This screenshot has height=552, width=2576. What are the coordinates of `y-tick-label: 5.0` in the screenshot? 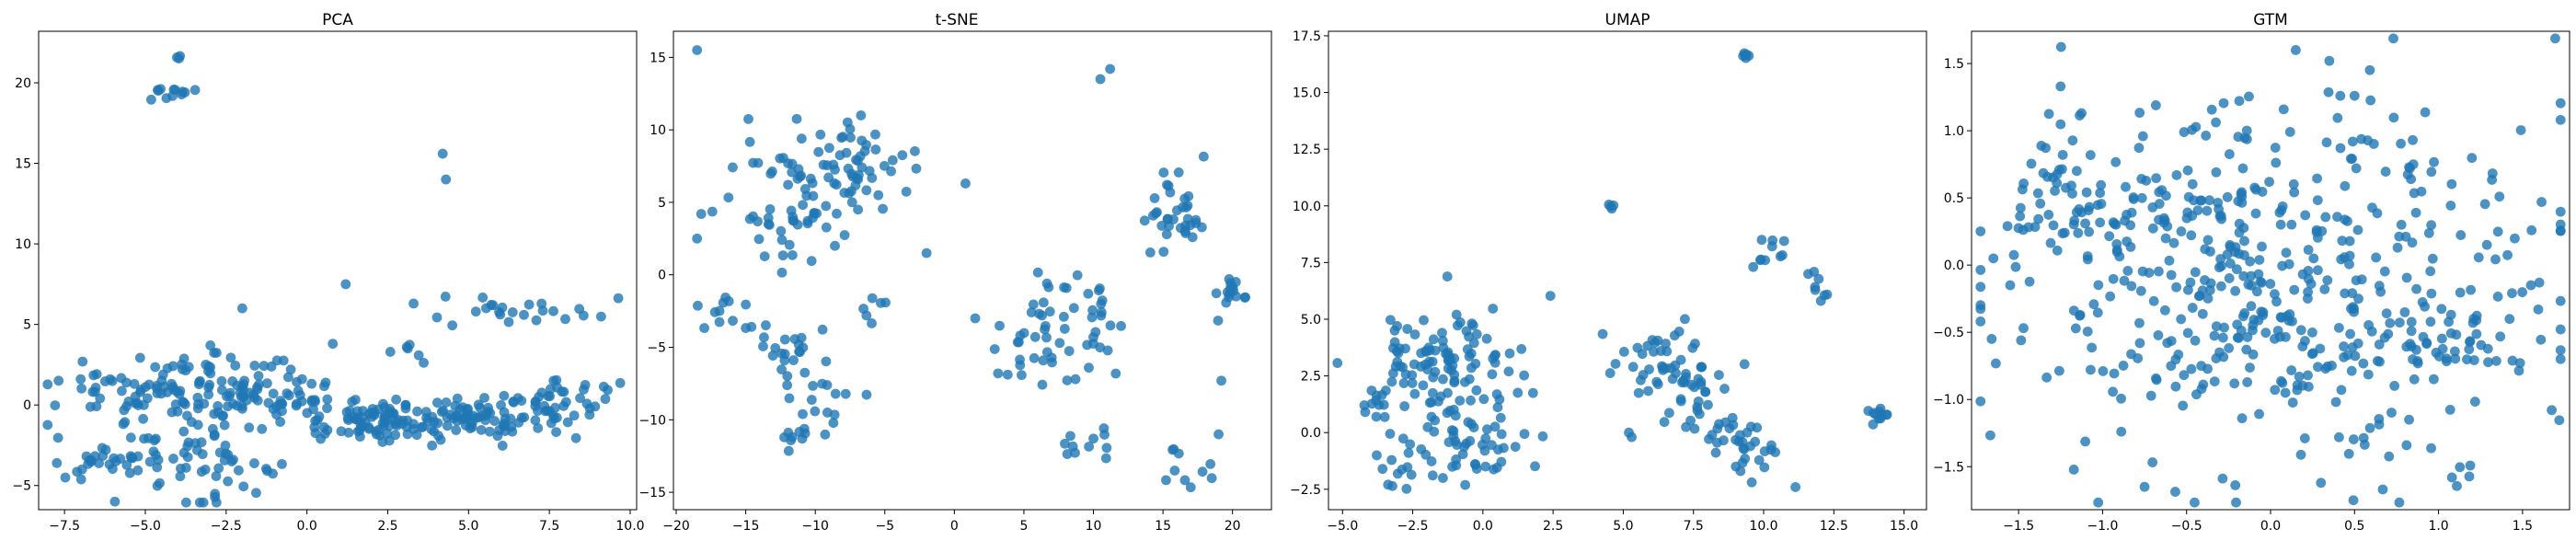 It's located at (1311, 320).